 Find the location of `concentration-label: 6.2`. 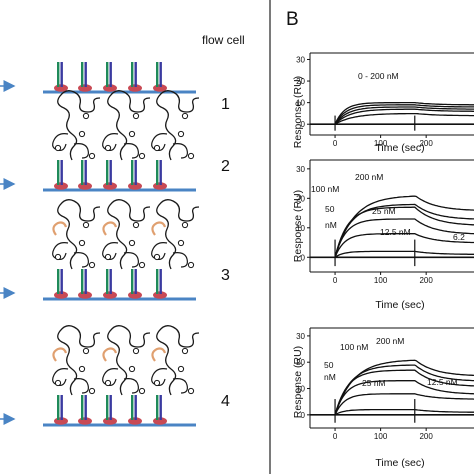

concentration-label: 6.2 is located at coordinates (459, 237).